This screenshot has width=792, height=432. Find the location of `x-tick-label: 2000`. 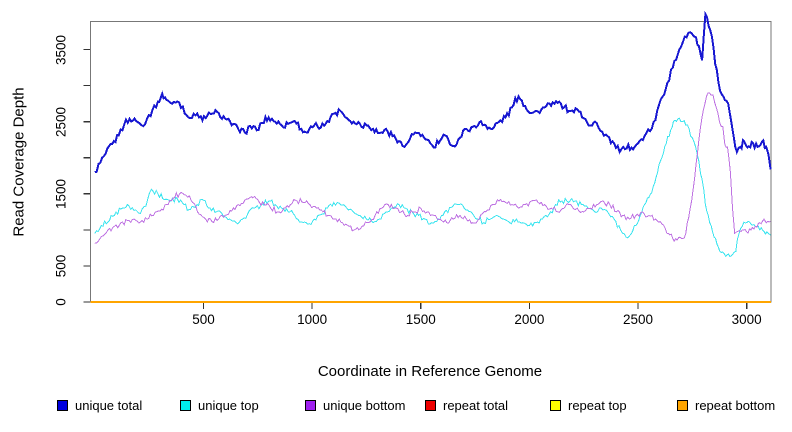

x-tick-label: 2000 is located at coordinates (529, 319).